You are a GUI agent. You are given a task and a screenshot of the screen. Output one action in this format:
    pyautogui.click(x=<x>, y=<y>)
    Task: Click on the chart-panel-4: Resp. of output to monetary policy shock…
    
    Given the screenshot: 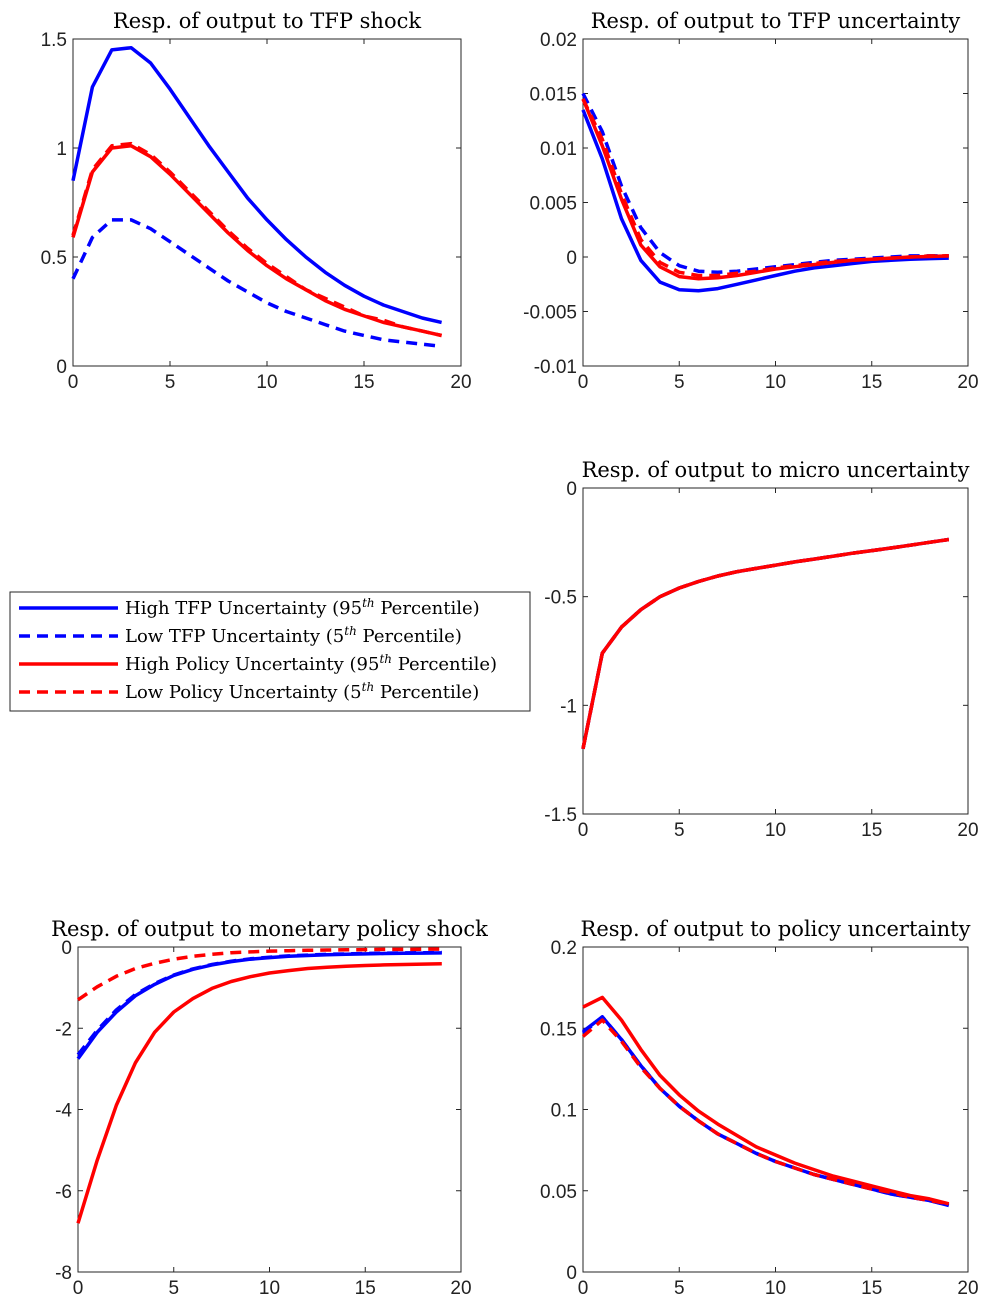 What is the action you would take?
    pyautogui.click(x=269, y=1108)
    